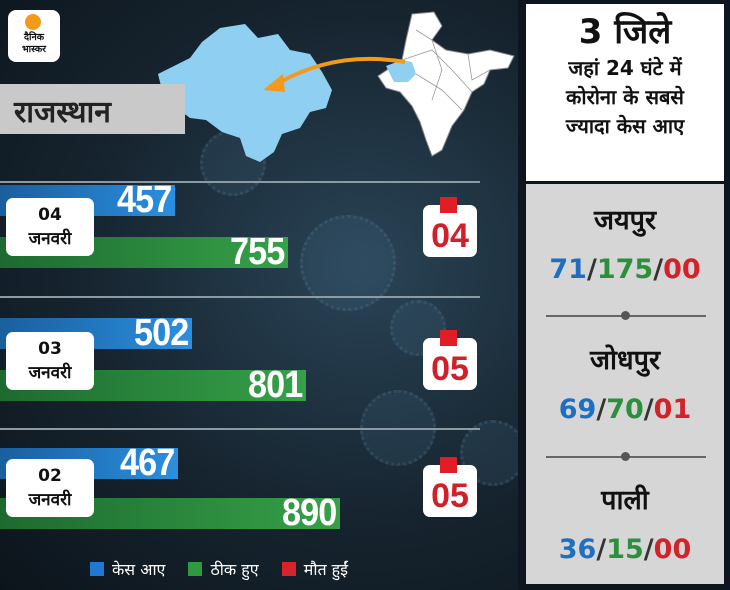 This screenshot has width=730, height=590. What do you see at coordinates (625, 68) in the screenshot?
I see `sidebar-title-line: जहां 24 घंटे में` at bounding box center [625, 68].